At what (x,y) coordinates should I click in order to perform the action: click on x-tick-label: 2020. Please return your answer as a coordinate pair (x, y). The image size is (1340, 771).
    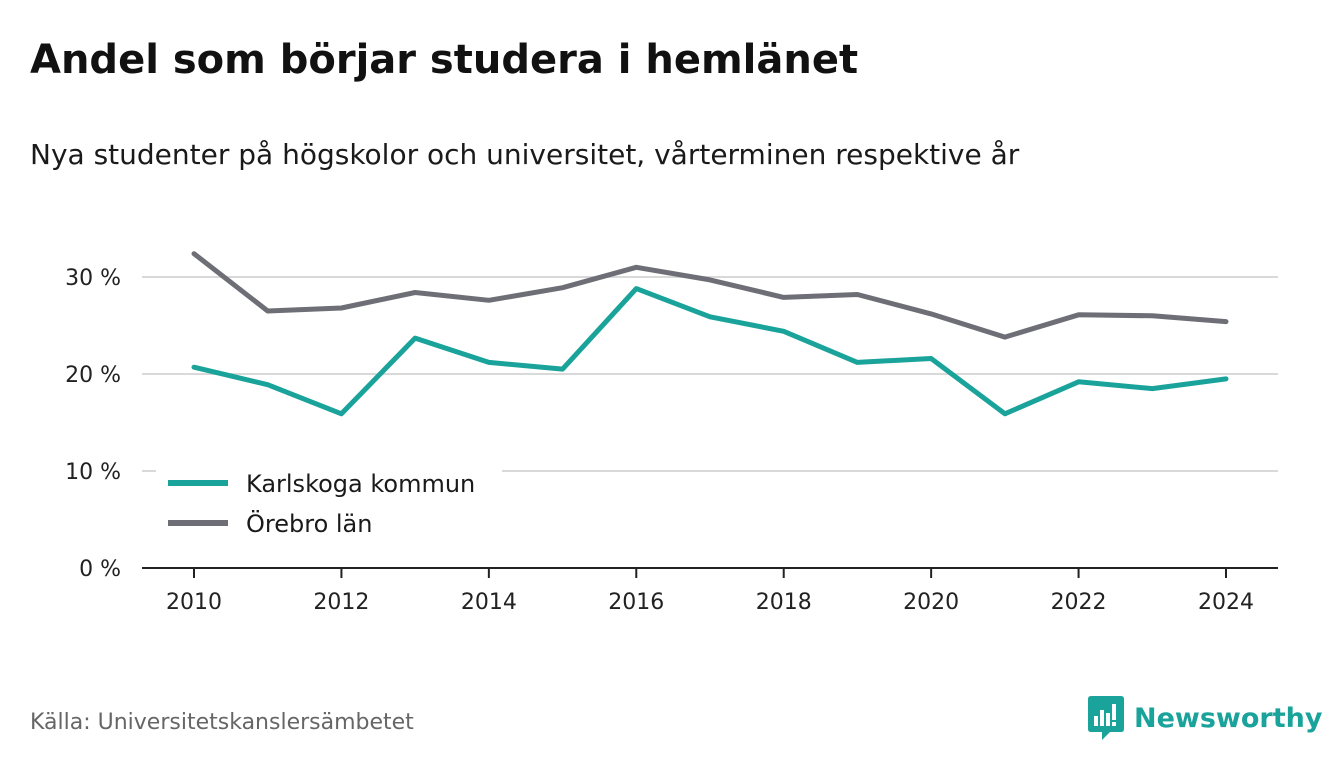
    Looking at the image, I should click on (931, 602).